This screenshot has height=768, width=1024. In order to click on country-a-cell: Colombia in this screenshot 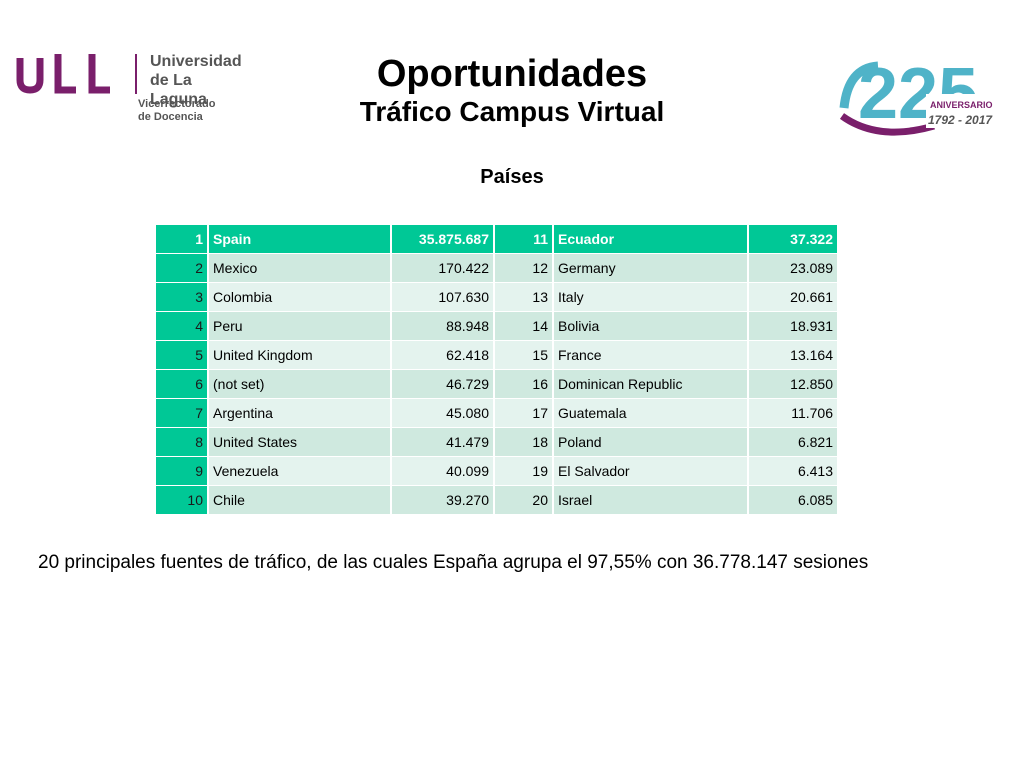, I will do `click(299, 297)`.